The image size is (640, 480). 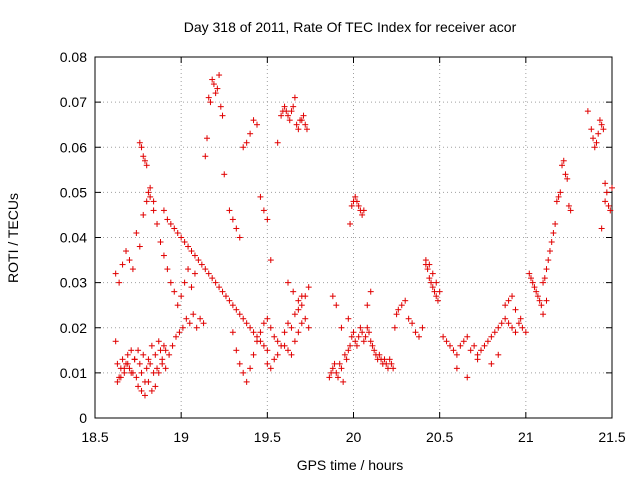 What do you see at coordinates (73, 238) in the screenshot?
I see `y-tick-label: 0.04` at bounding box center [73, 238].